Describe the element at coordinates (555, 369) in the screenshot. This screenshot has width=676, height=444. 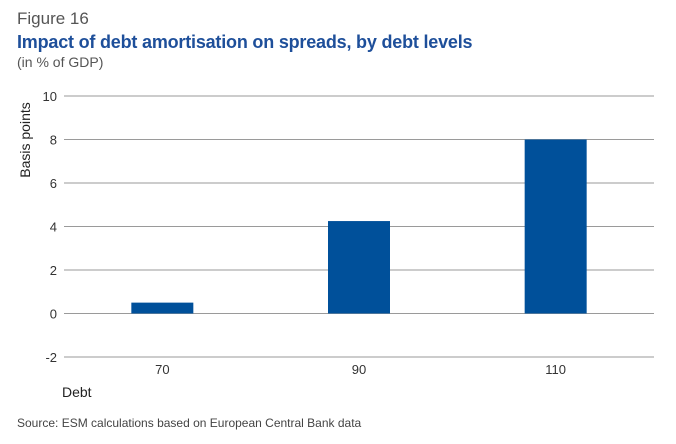
I see `x-tick-label: 110` at that location.